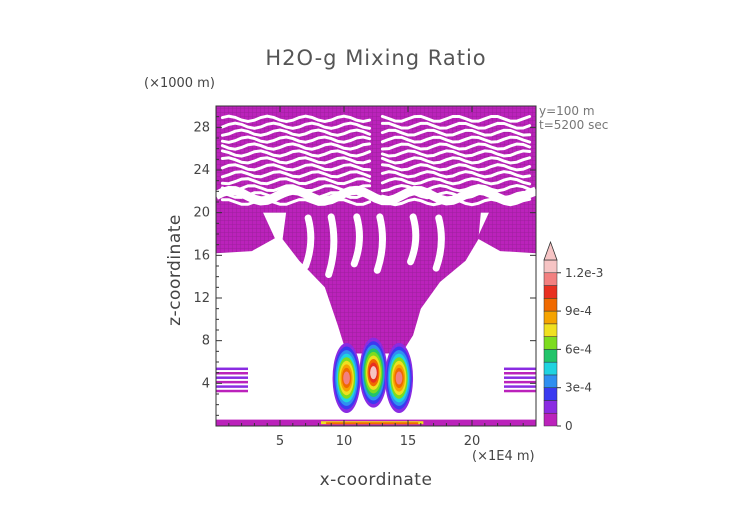 Image resolution: width=752 pixels, height=532 pixels. I want to click on x-unit-label: (×1E4 m), so click(503, 456).